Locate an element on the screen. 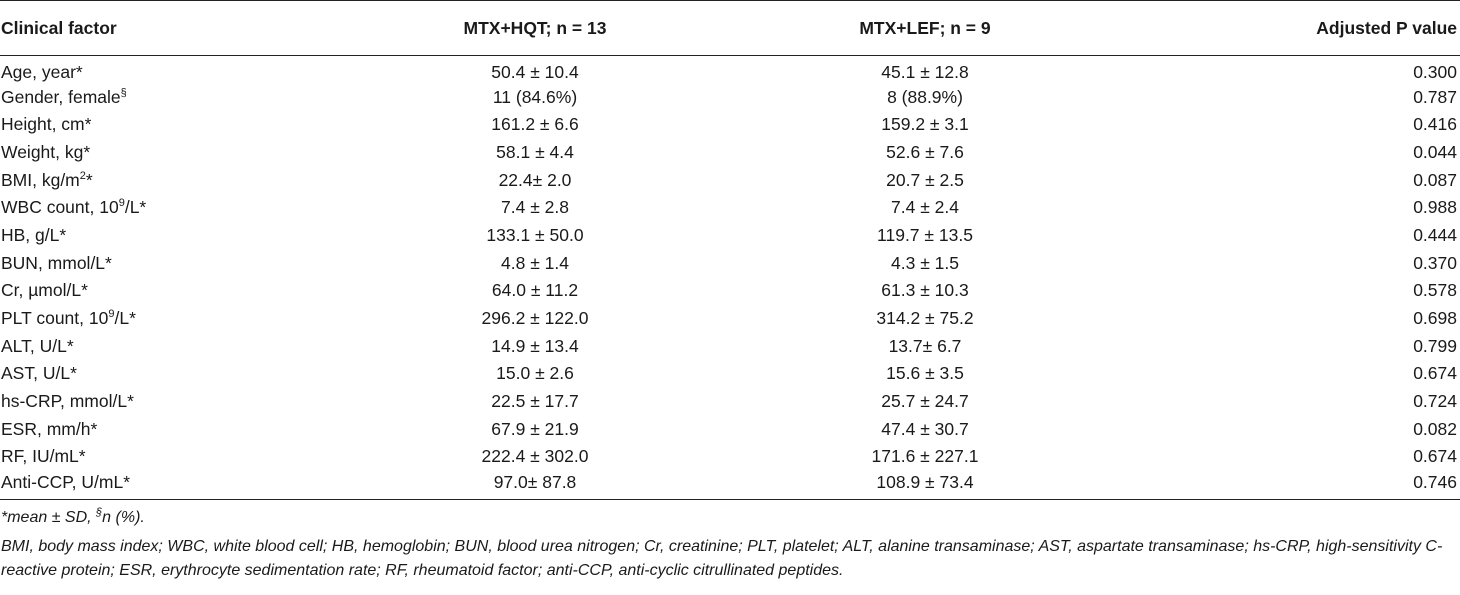  cell-mtx-lef: 171.6 ± 227.1 is located at coordinates (925, 456).